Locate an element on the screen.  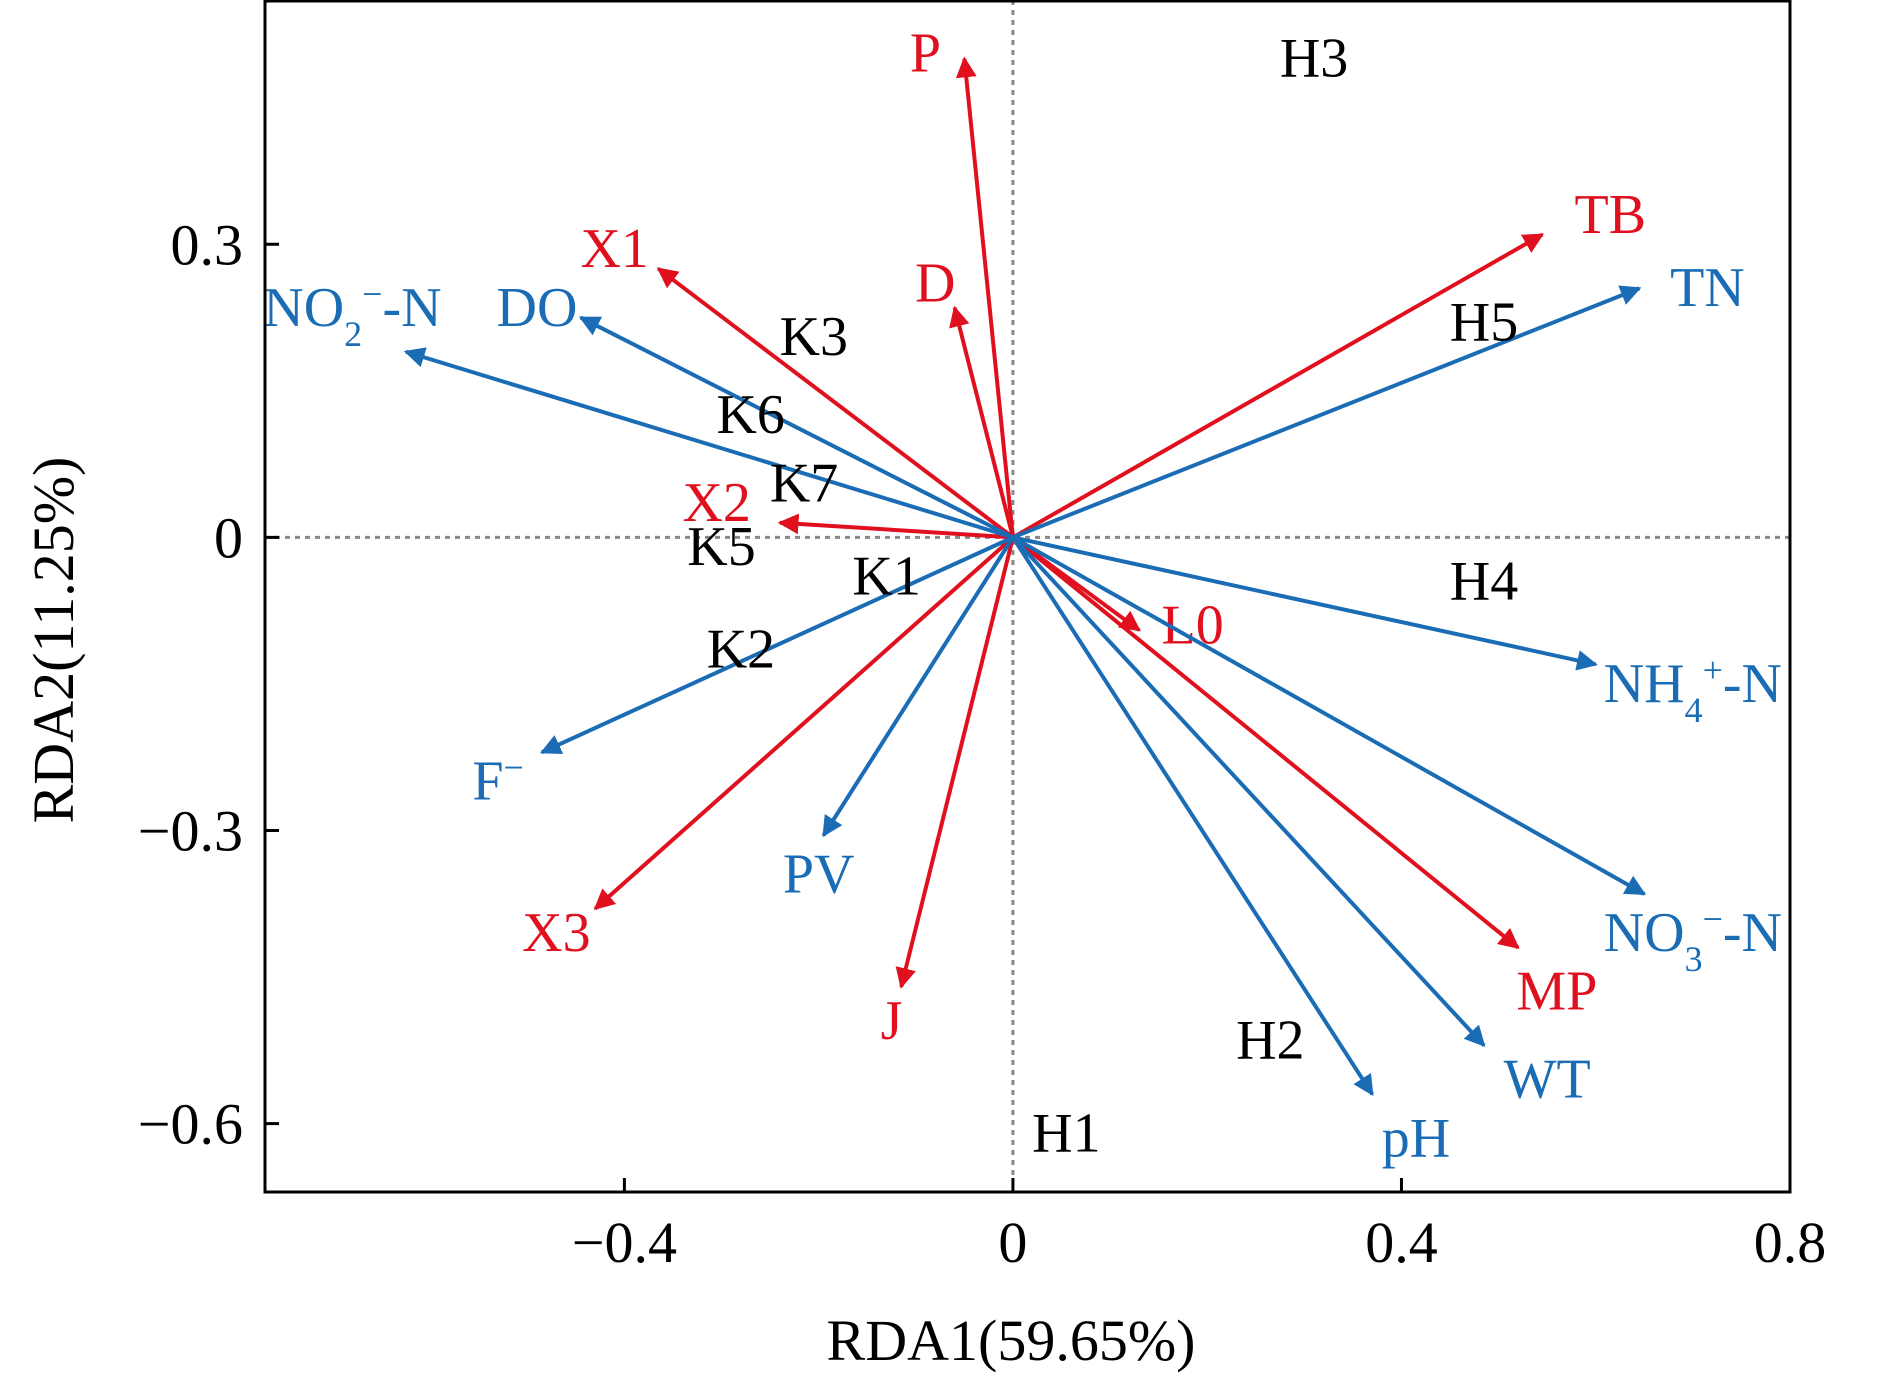
vector-label-pv: PV is located at coordinates (819, 874).